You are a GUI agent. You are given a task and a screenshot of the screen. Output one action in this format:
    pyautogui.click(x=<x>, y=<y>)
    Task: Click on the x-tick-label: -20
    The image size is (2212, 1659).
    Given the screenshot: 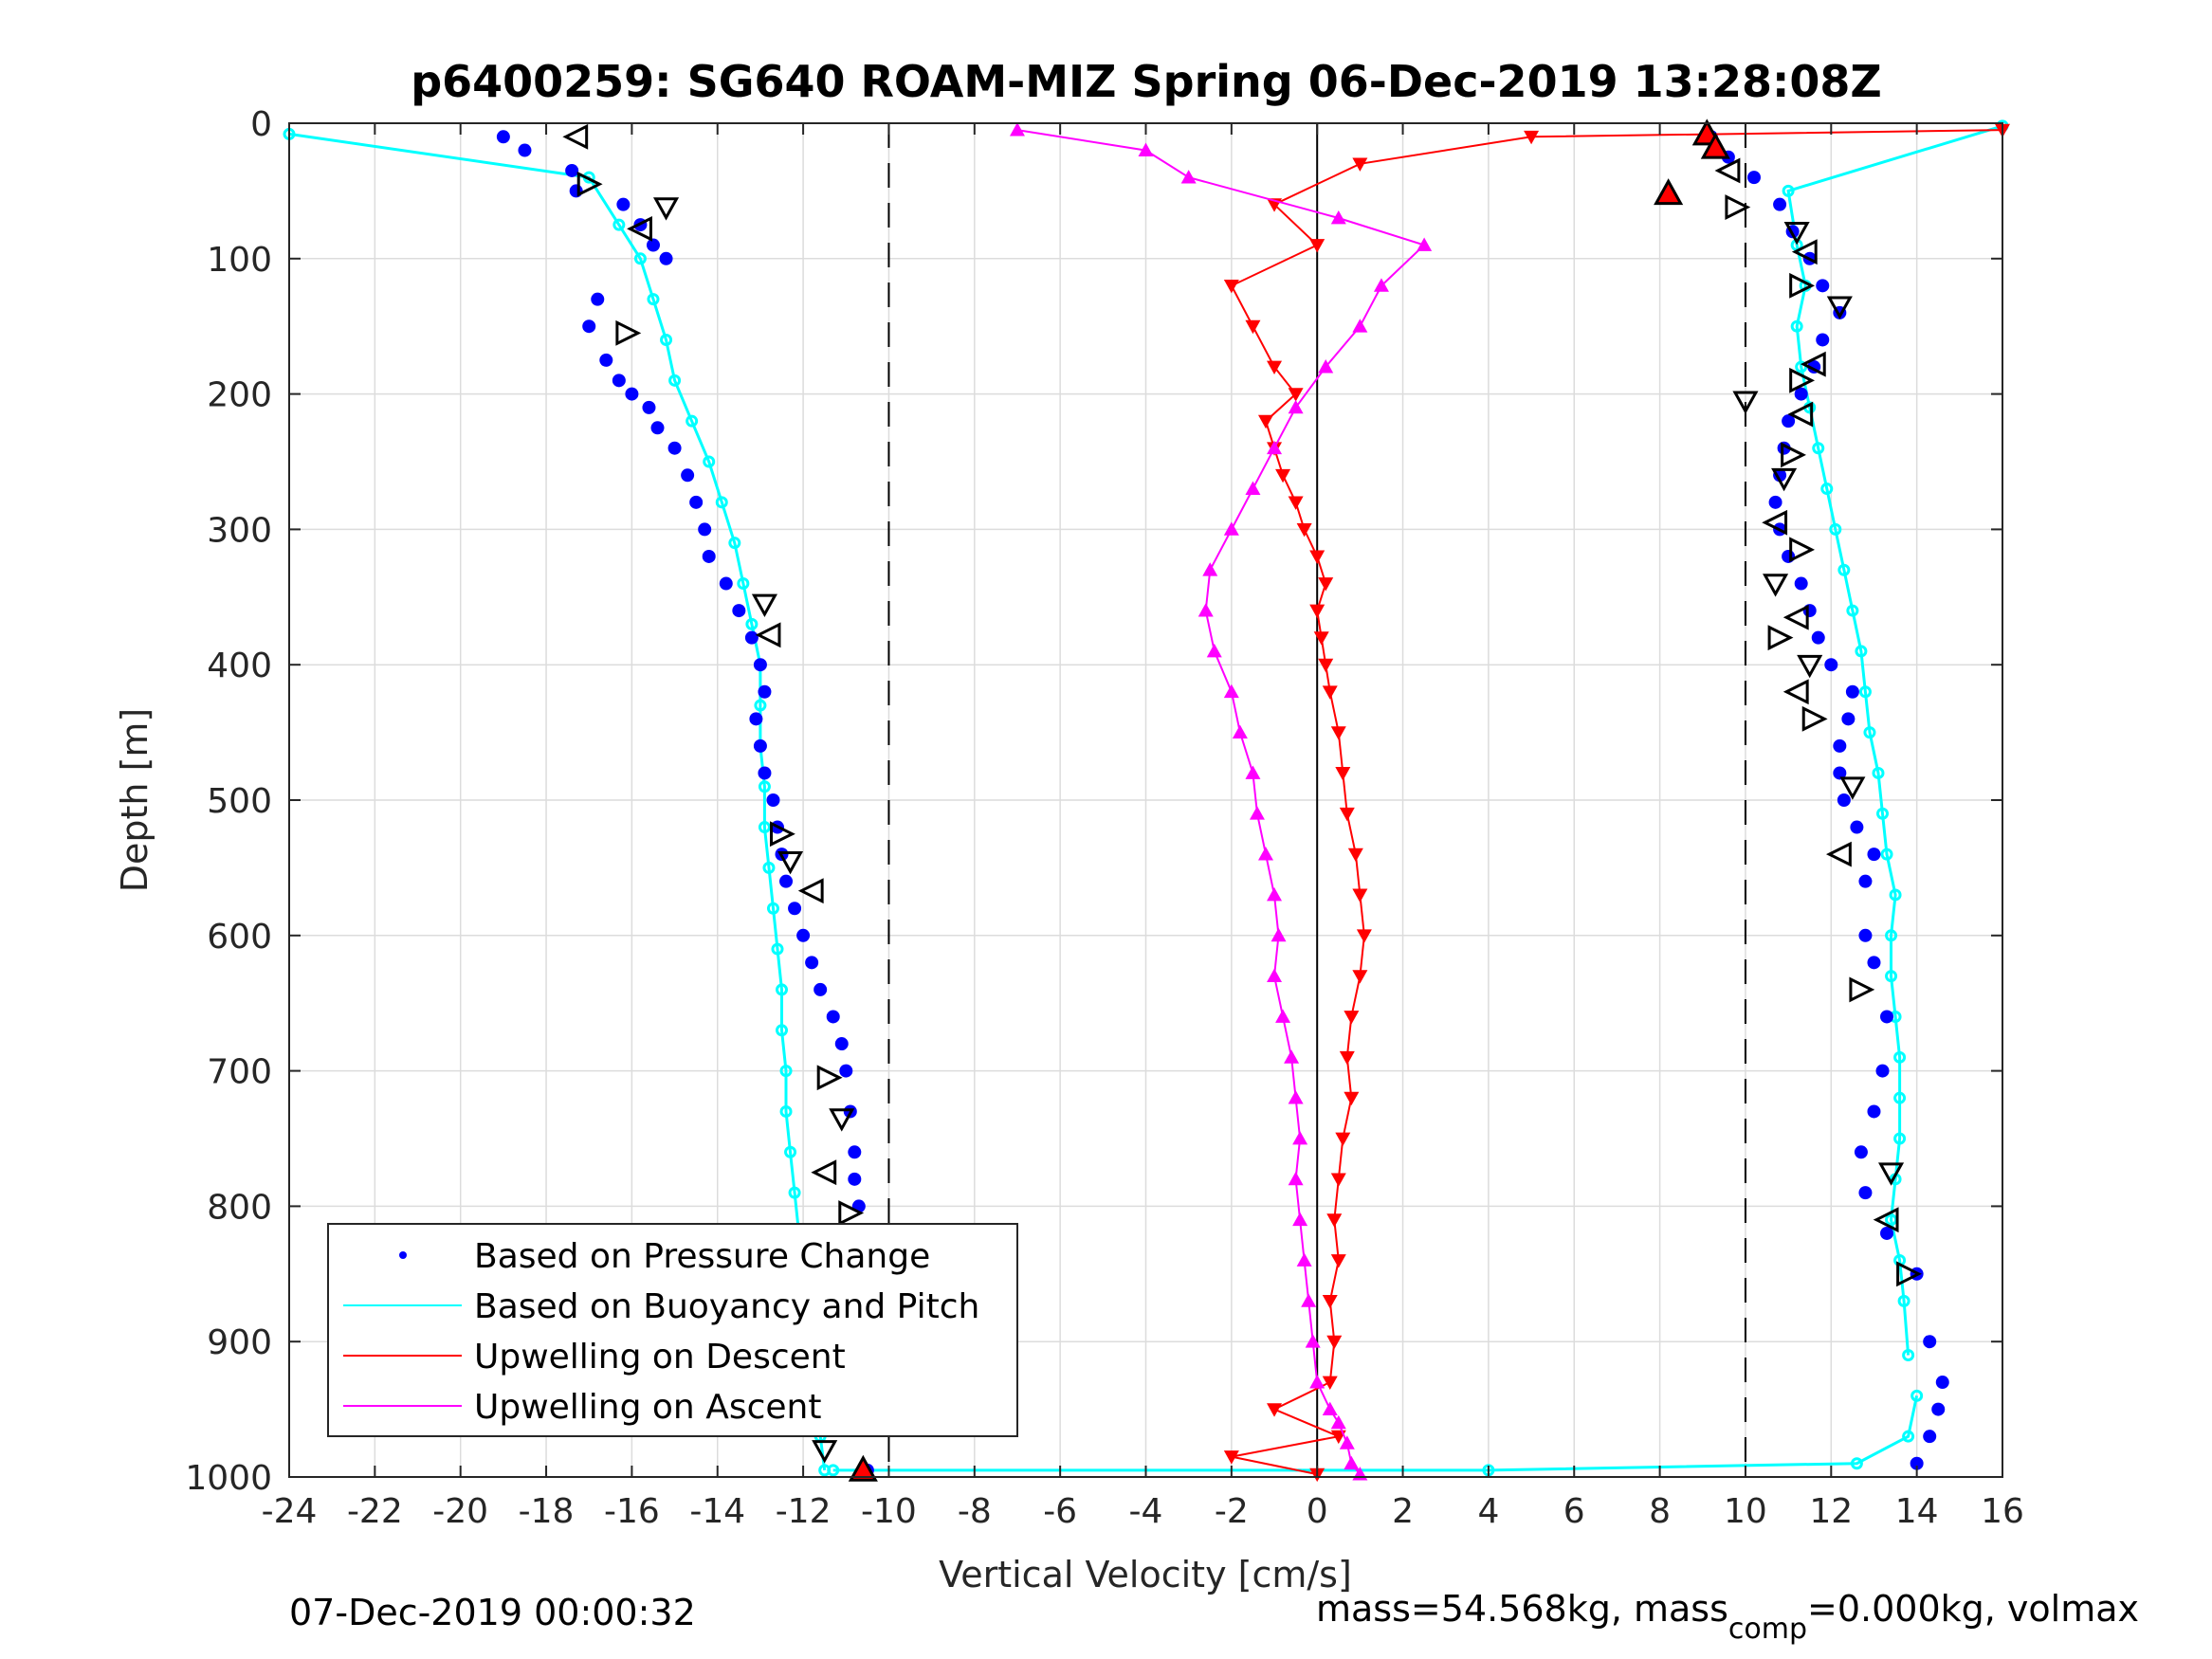 What is the action you would take?
    pyautogui.click(x=460, y=1511)
    